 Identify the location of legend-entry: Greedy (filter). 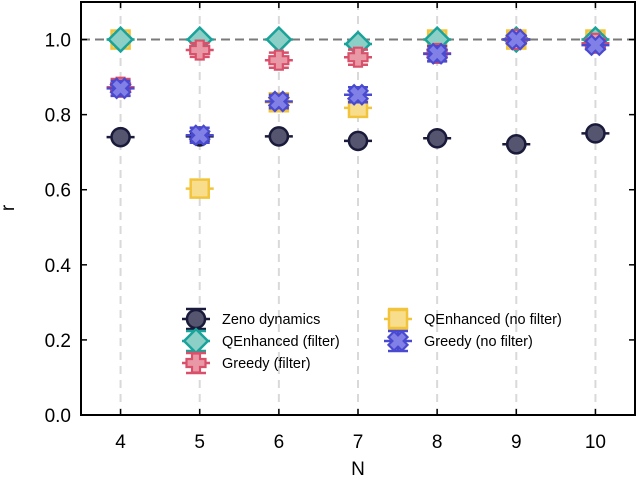
(246, 363).